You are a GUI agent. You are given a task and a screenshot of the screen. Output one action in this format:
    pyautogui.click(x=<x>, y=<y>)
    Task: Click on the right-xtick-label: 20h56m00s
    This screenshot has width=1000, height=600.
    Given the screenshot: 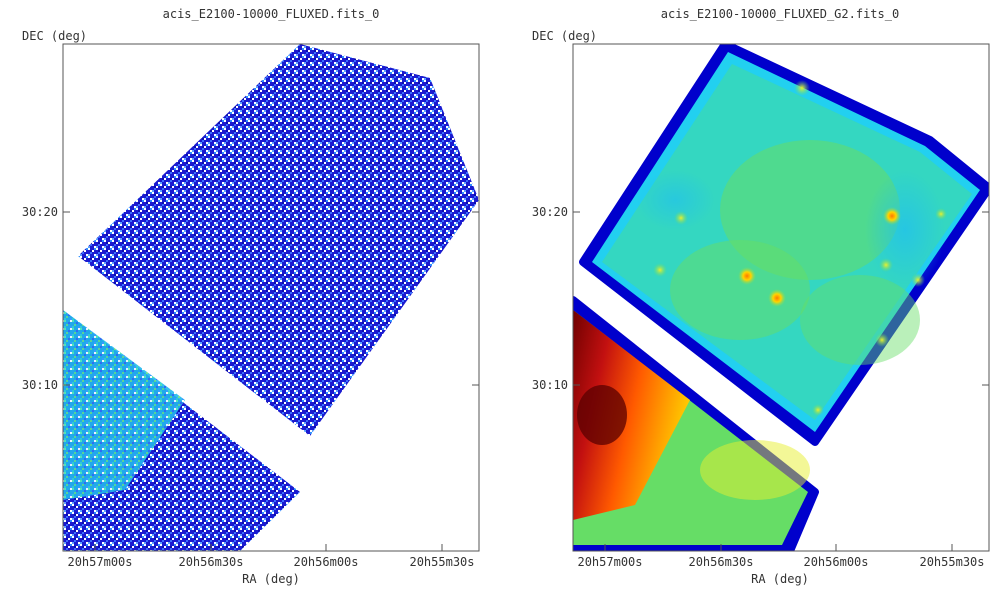 What is the action you would take?
    pyautogui.click(x=835, y=562)
    